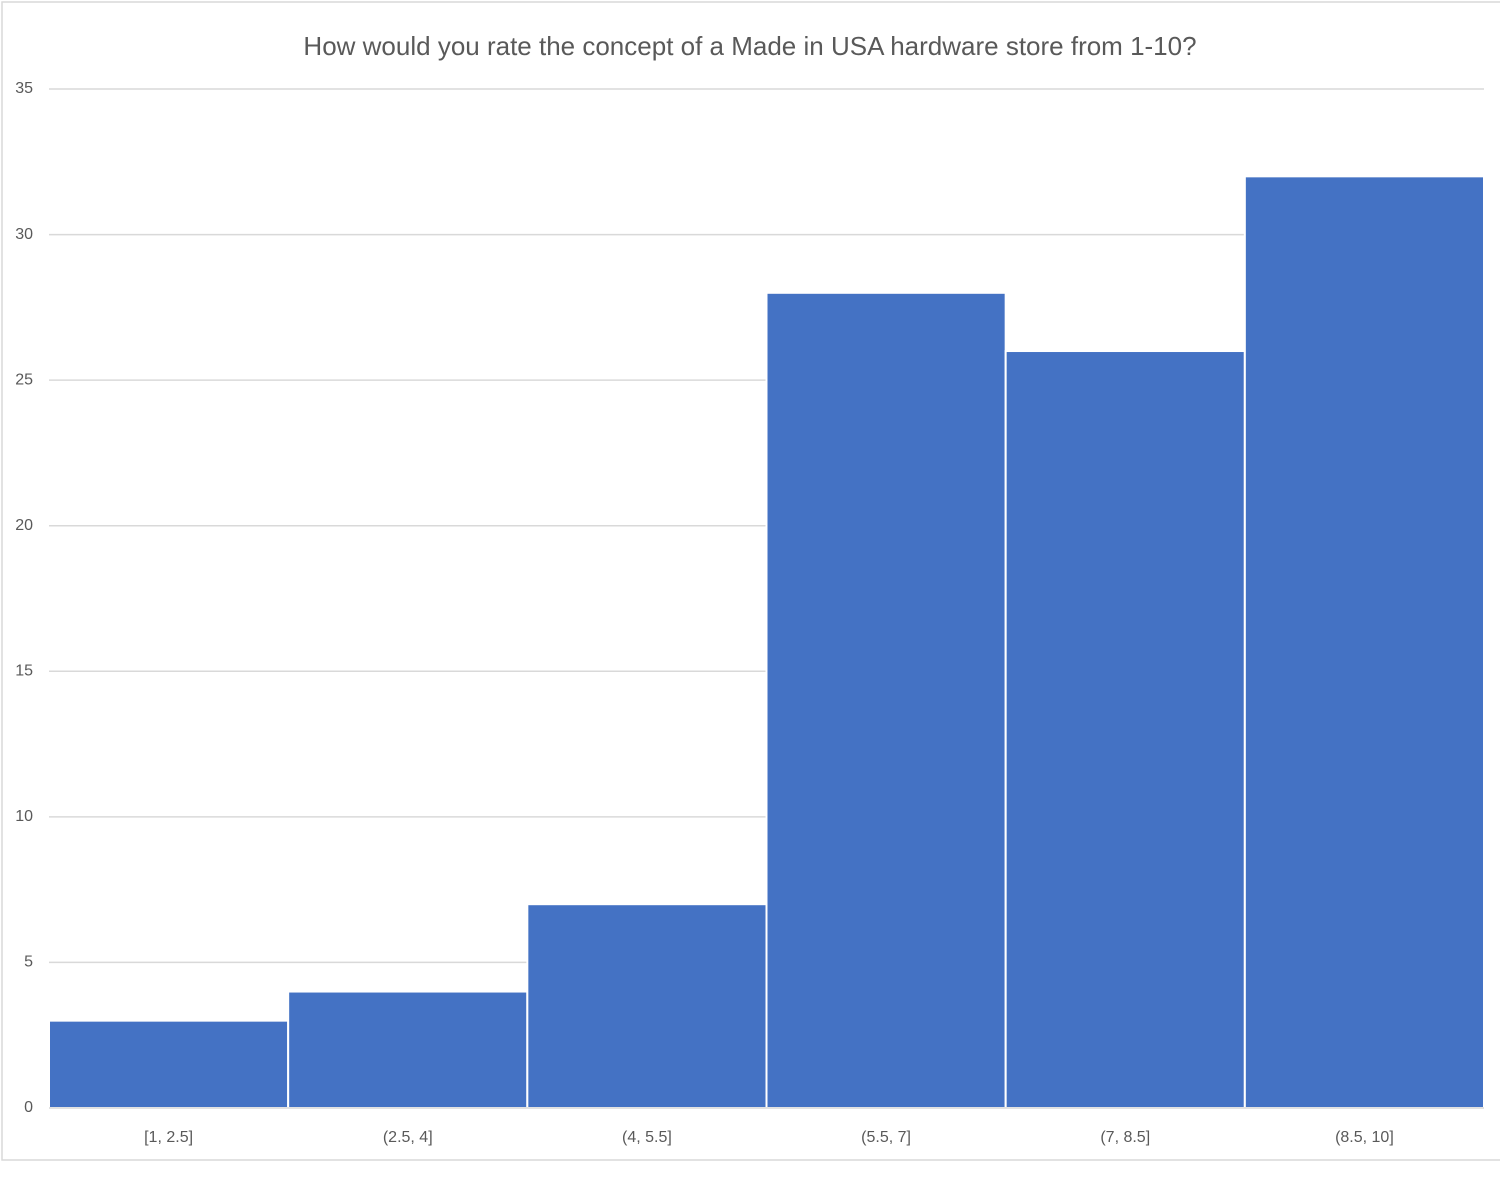  Describe the element at coordinates (28, 962) in the screenshot. I see `y-tick-label: 5` at that location.